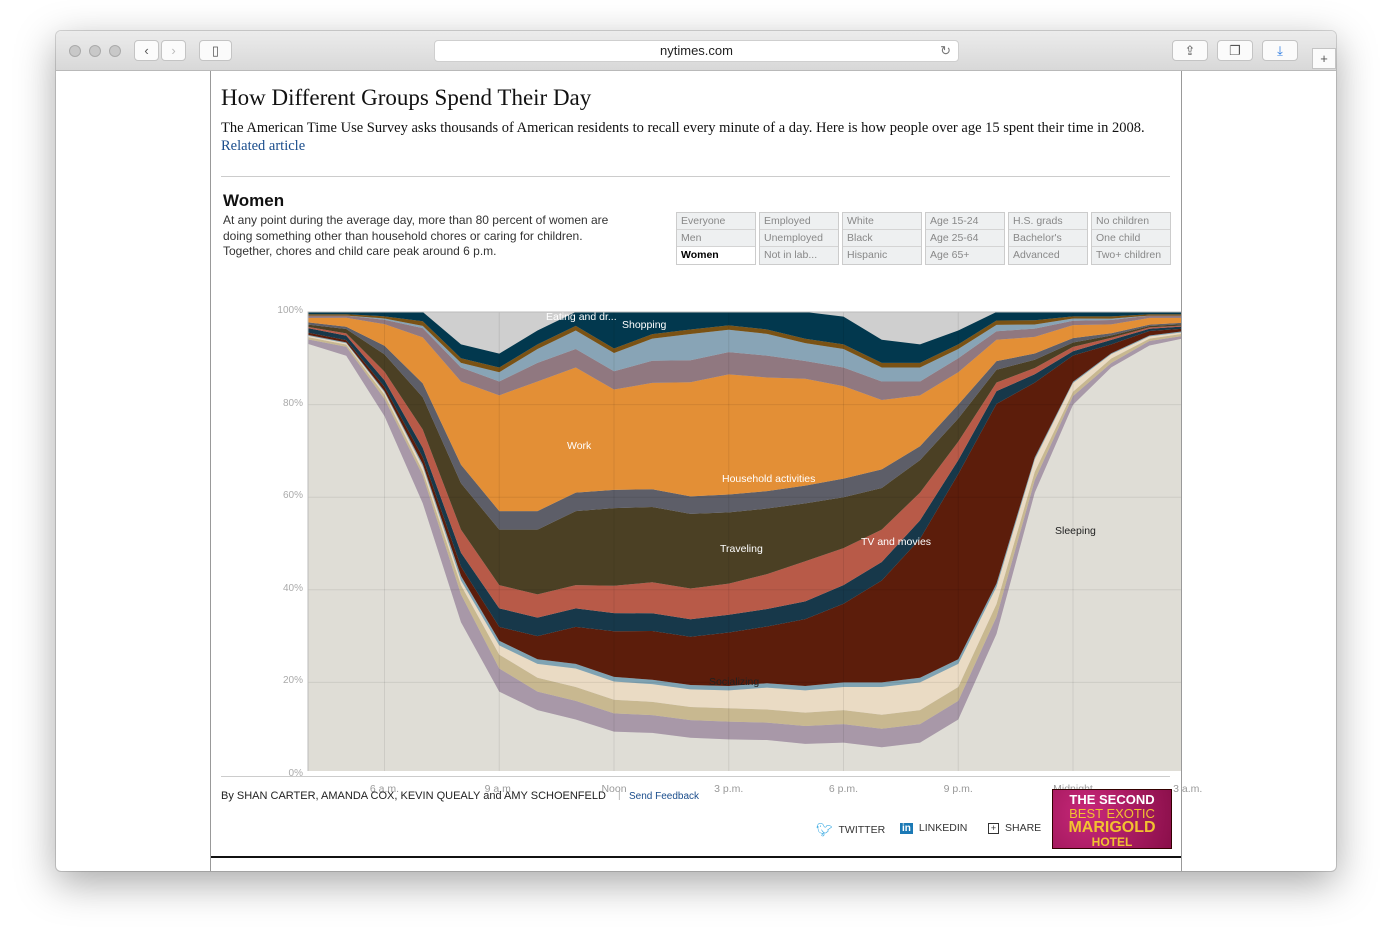  I want to click on filter-button: Bachelor's, so click(1048, 238).